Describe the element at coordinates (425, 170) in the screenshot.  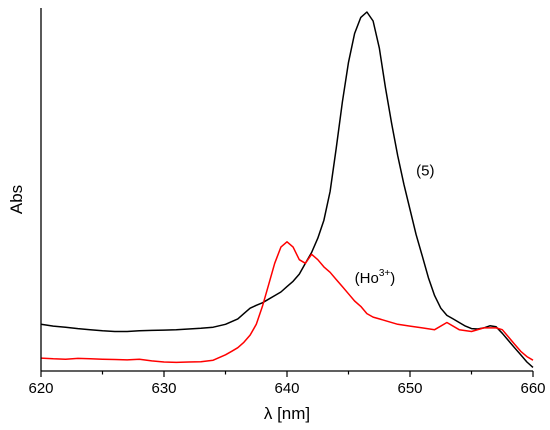
I see `annotation-label-5: (5)` at that location.